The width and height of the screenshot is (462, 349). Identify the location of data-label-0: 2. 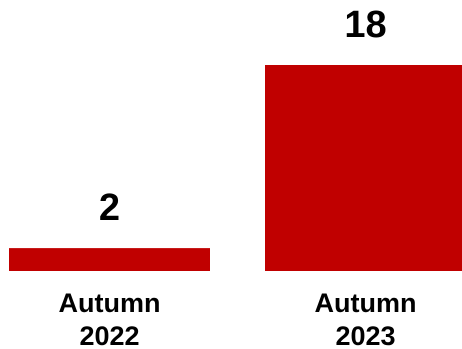
(109, 208).